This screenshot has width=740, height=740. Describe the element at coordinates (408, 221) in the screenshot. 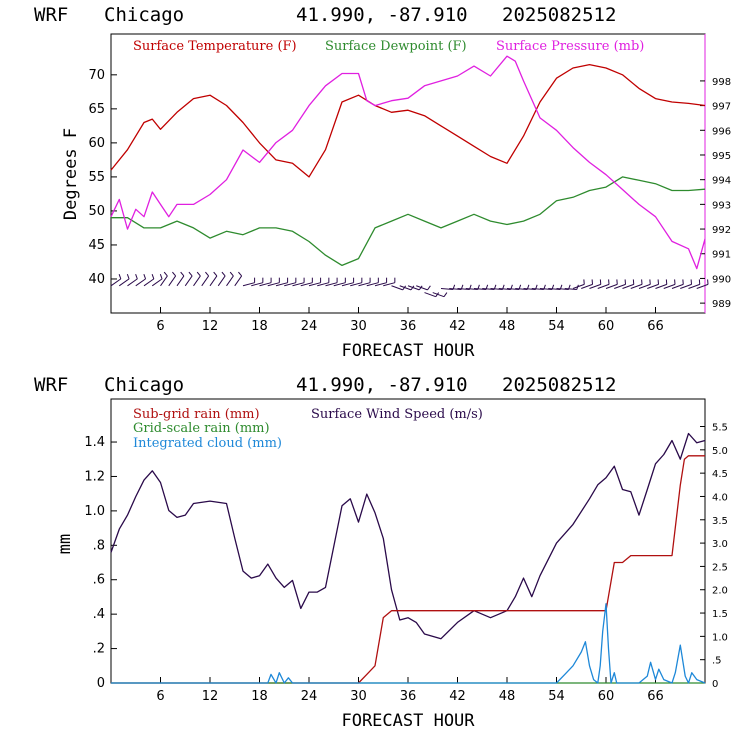

I see `series-surface-dewpoint-f` at that location.